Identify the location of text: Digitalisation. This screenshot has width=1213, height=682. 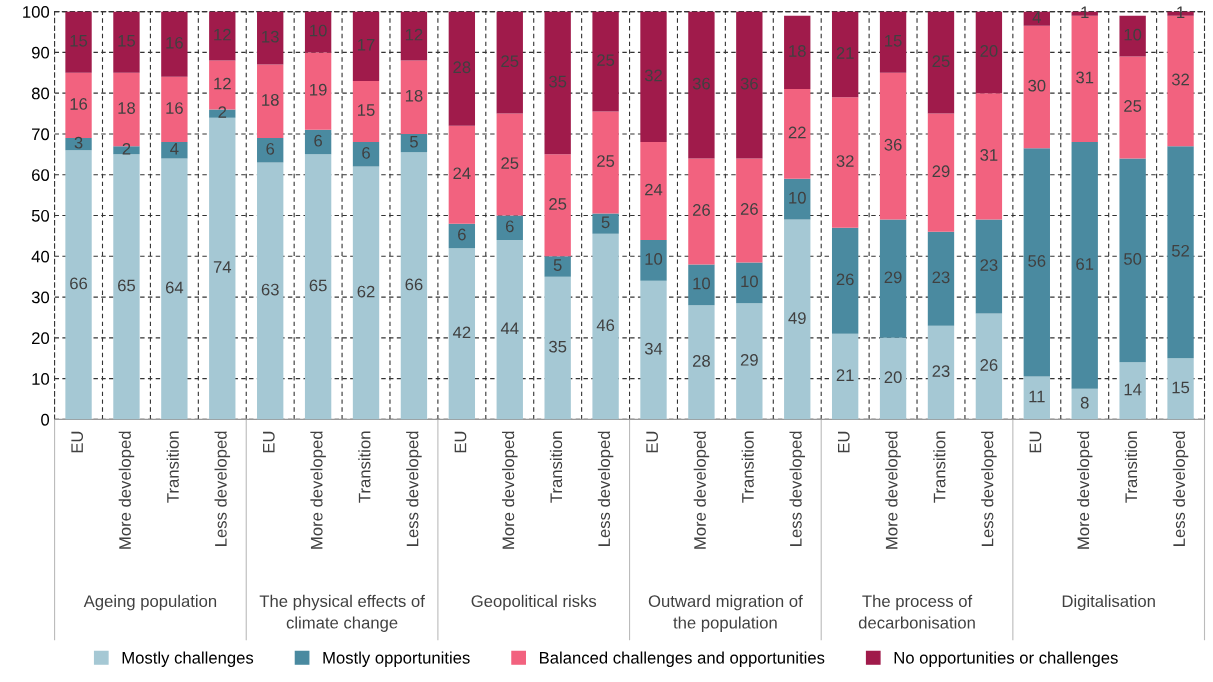
(1108, 602).